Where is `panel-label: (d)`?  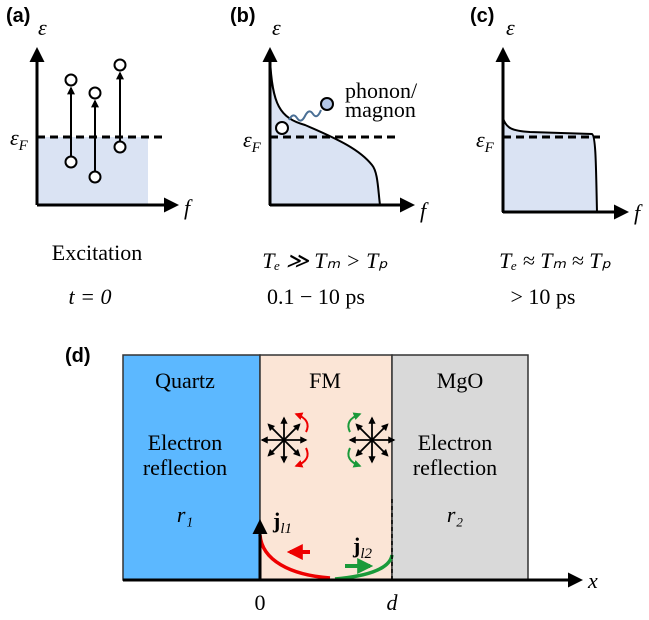 panel-label: (d) is located at coordinates (78, 356).